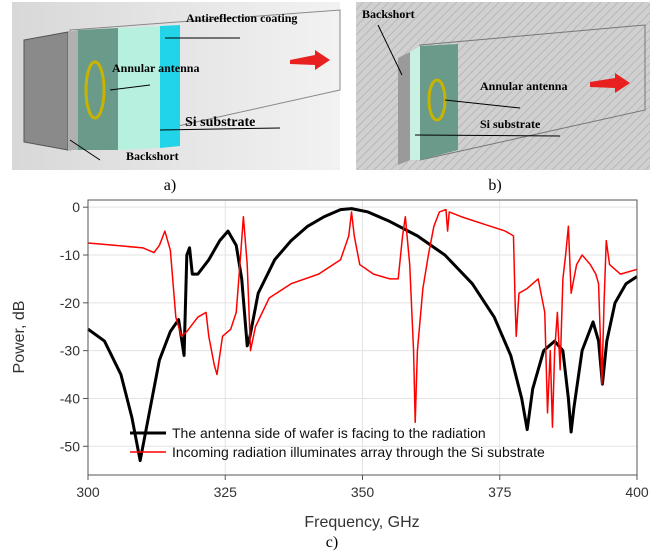  Describe the element at coordinates (494, 185) in the screenshot. I see `caption-b: b)` at that location.